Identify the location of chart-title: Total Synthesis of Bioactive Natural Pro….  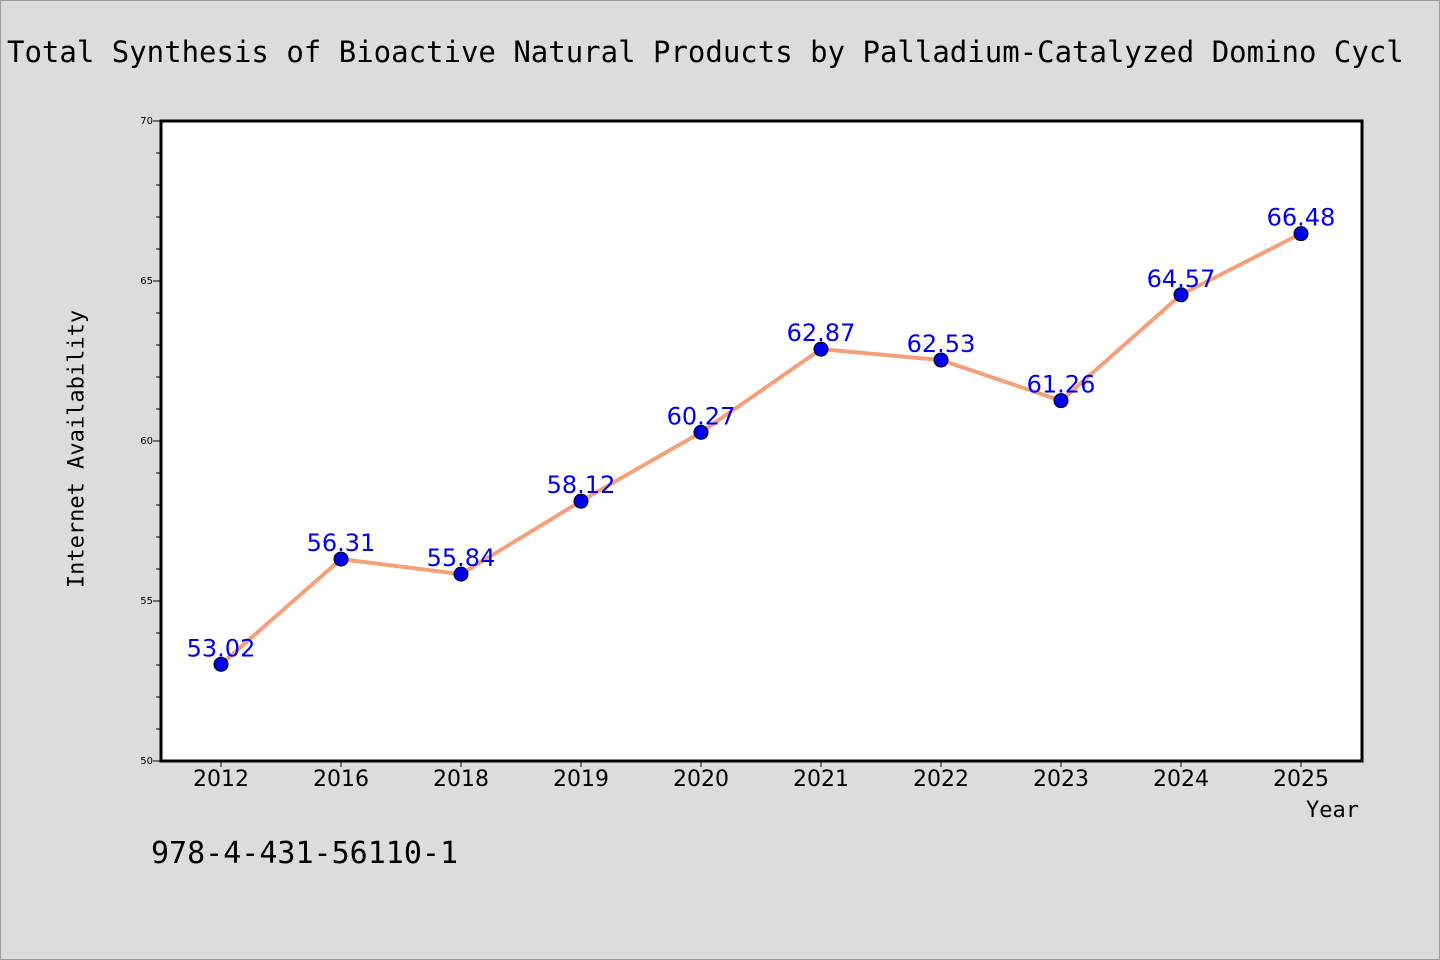
(705, 52).